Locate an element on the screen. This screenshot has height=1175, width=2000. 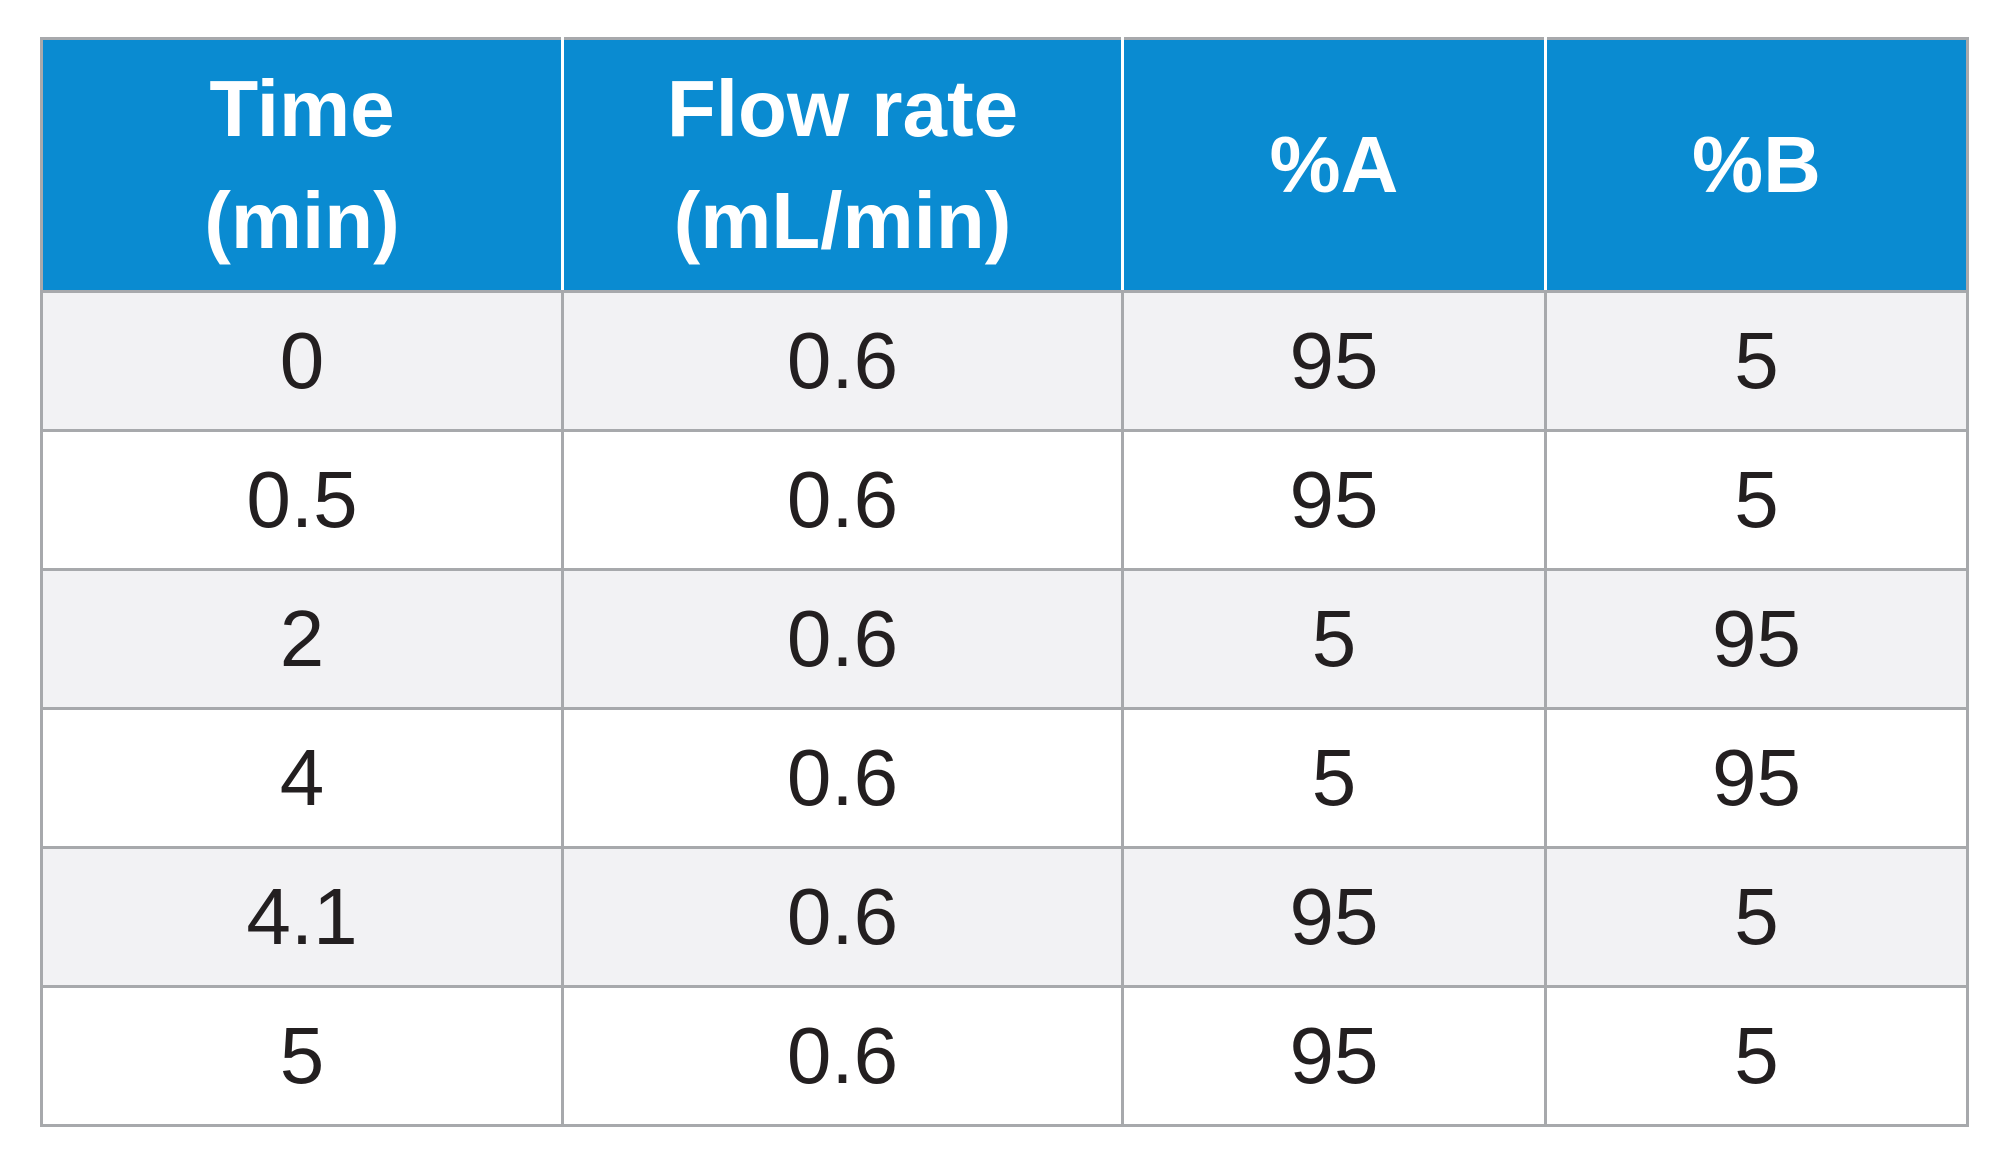
cell-time: 2 is located at coordinates (302, 639).